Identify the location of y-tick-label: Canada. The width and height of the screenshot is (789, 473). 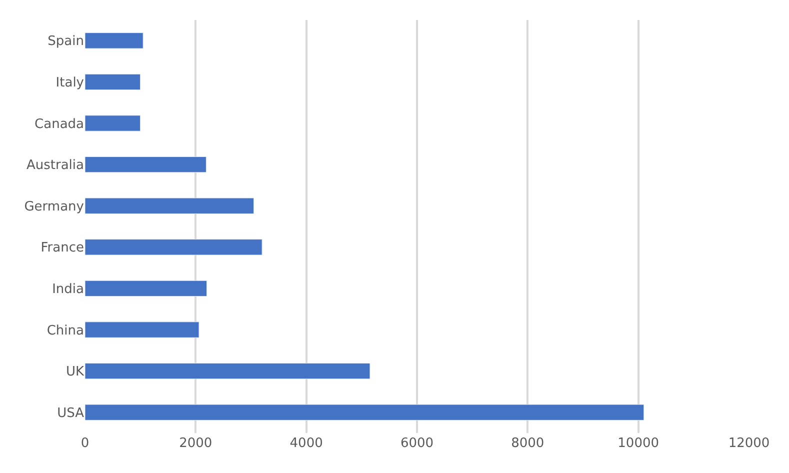
(59, 124).